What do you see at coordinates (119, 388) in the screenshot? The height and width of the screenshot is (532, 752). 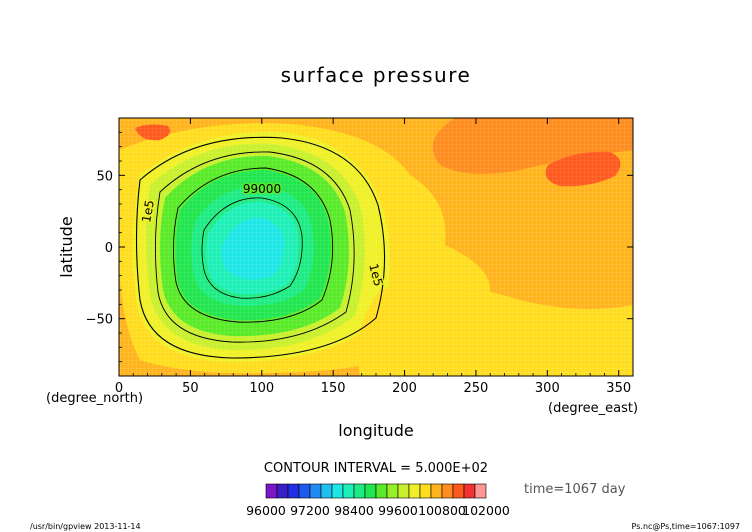 I see `x-tick-label-0: 0` at bounding box center [119, 388].